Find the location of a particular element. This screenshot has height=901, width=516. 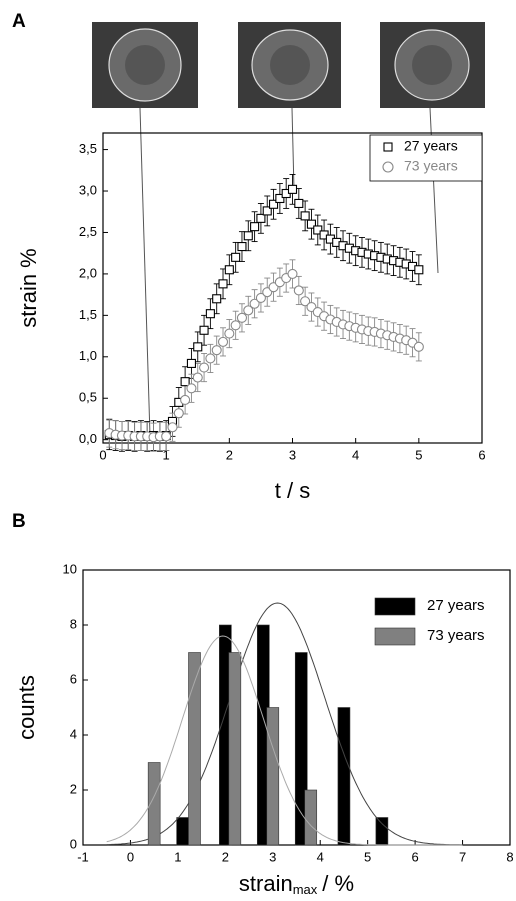

y-axis-title: strain % is located at coordinates (28, 287).